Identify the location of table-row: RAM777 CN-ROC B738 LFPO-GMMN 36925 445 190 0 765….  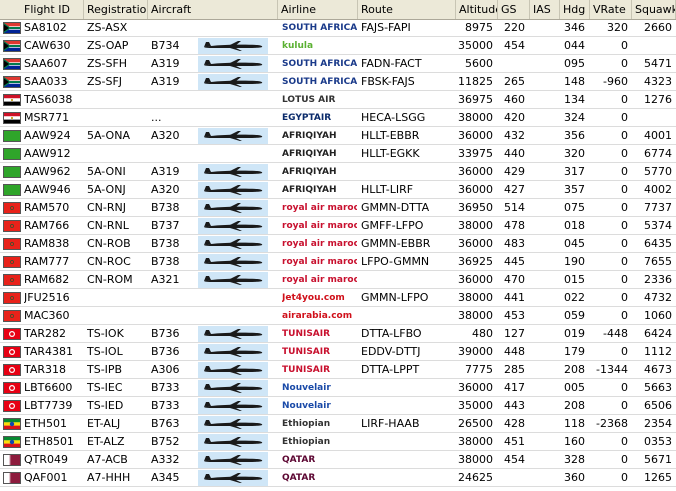
(338, 262).